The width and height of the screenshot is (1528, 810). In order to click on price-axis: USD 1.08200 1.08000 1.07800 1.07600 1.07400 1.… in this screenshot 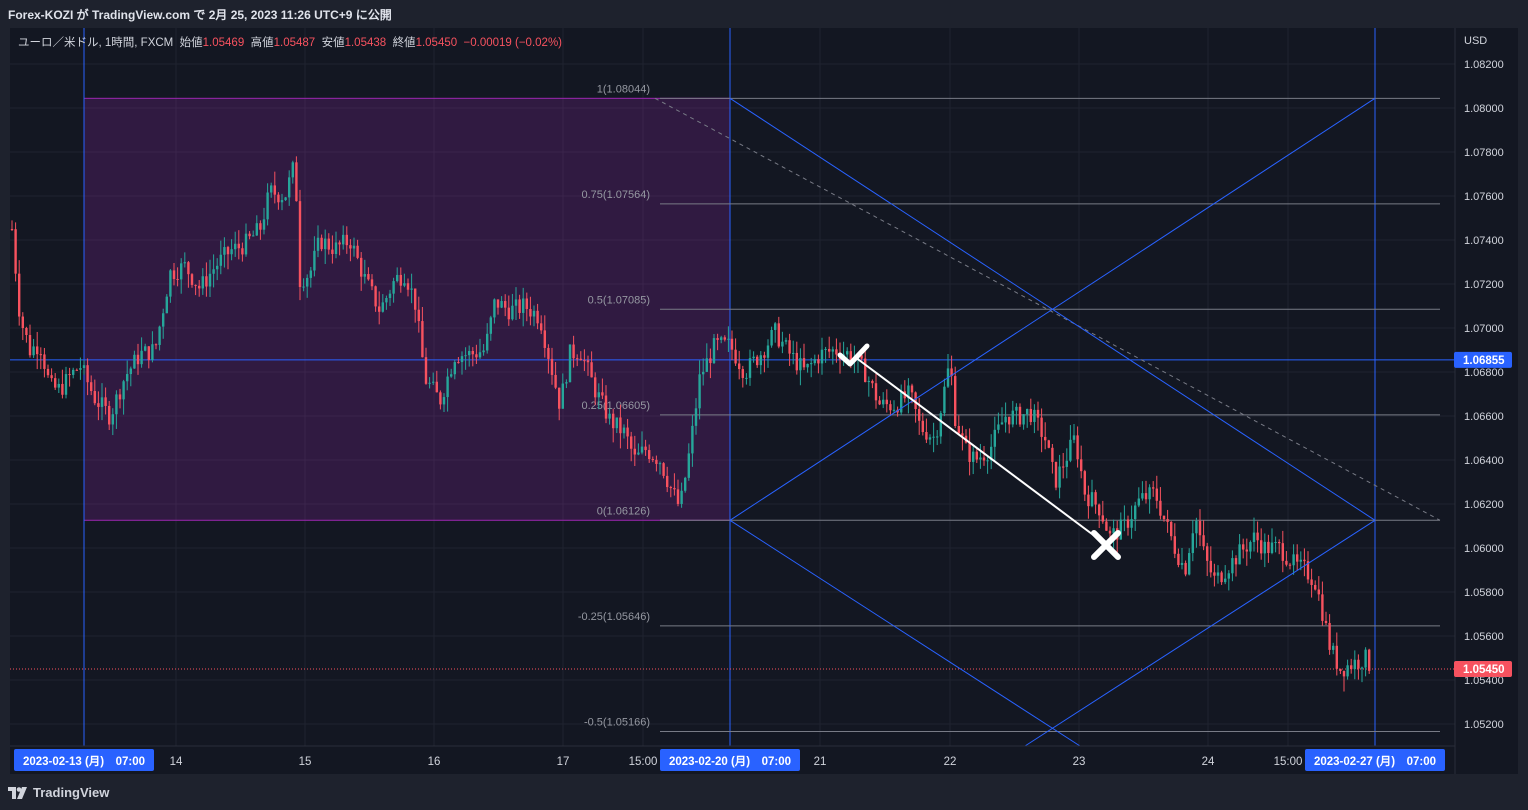, I will do `click(1486, 401)`.